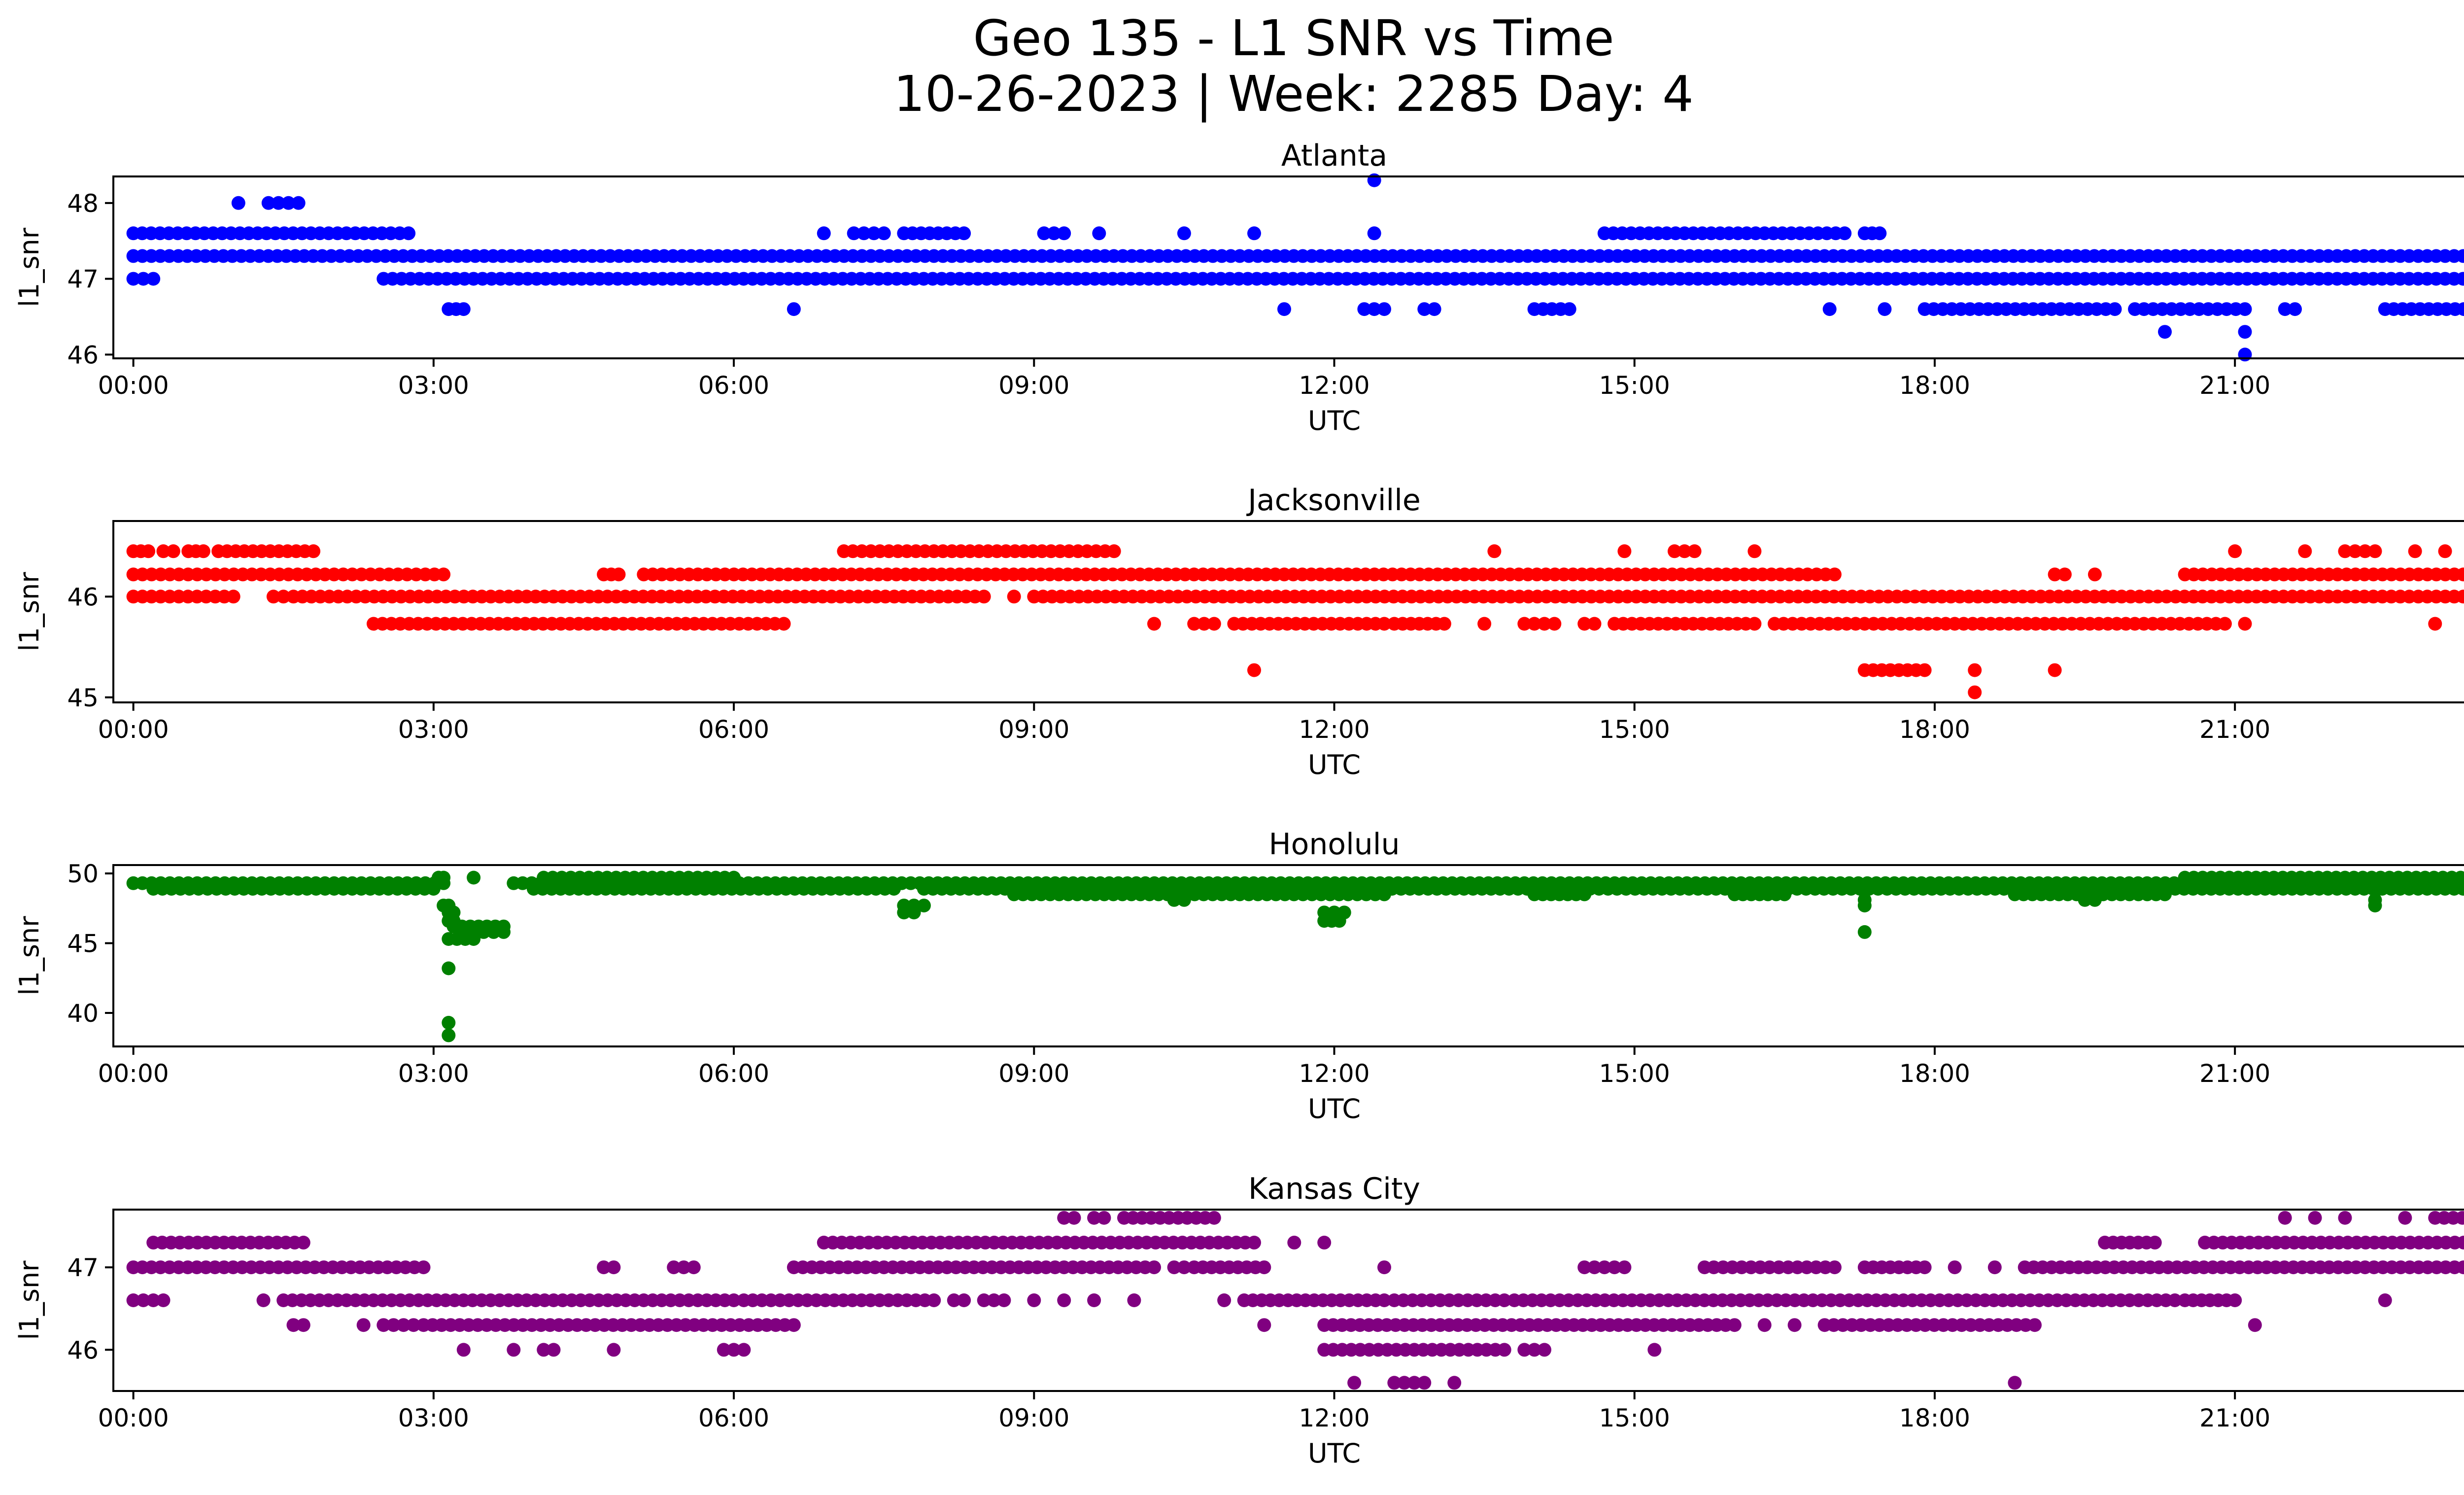 The width and height of the screenshot is (2464, 1495). I want to click on subplot-title: Kansas City, so click(1334, 1189).